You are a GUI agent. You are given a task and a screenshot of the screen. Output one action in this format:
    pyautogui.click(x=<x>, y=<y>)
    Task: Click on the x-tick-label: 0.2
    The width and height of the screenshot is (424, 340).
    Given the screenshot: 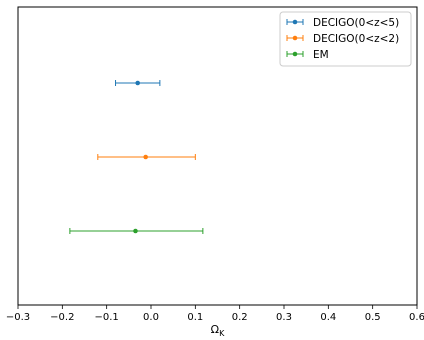 What is the action you would take?
    pyautogui.click(x=240, y=317)
    